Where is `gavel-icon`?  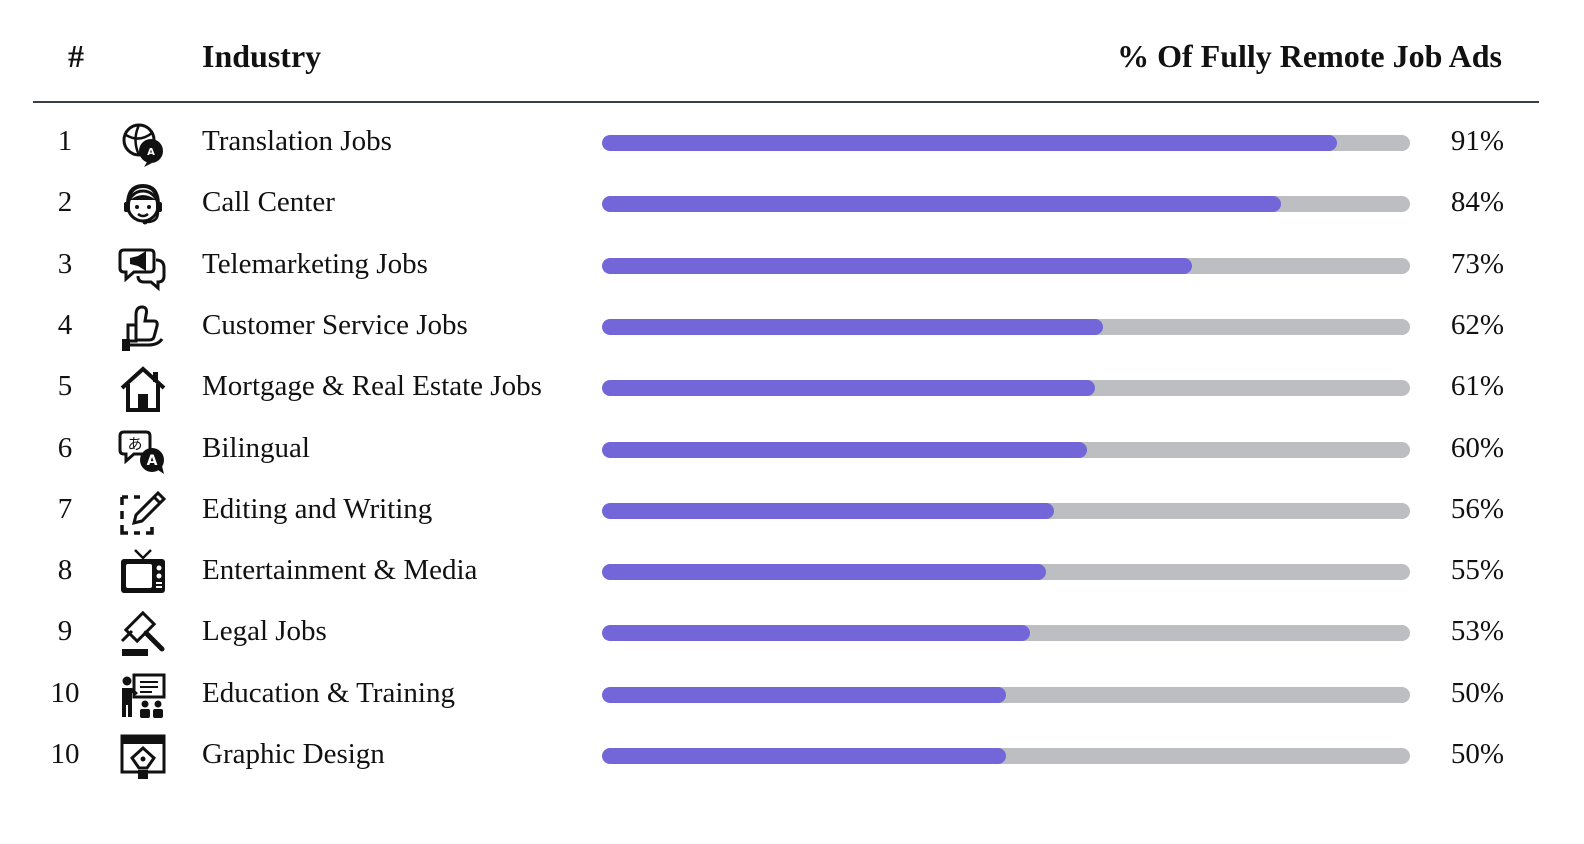 gavel-icon is located at coordinates (143, 634).